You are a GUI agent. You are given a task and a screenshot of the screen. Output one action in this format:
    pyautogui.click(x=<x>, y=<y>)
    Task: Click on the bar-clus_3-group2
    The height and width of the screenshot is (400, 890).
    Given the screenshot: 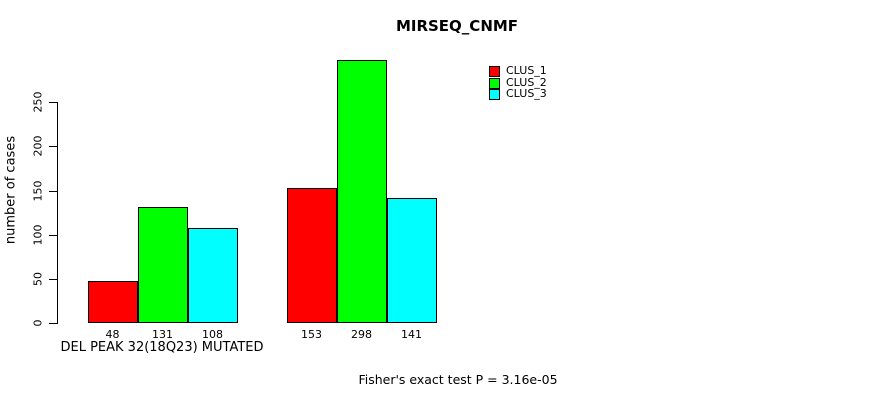 What is the action you would take?
    pyautogui.click(x=411, y=260)
    